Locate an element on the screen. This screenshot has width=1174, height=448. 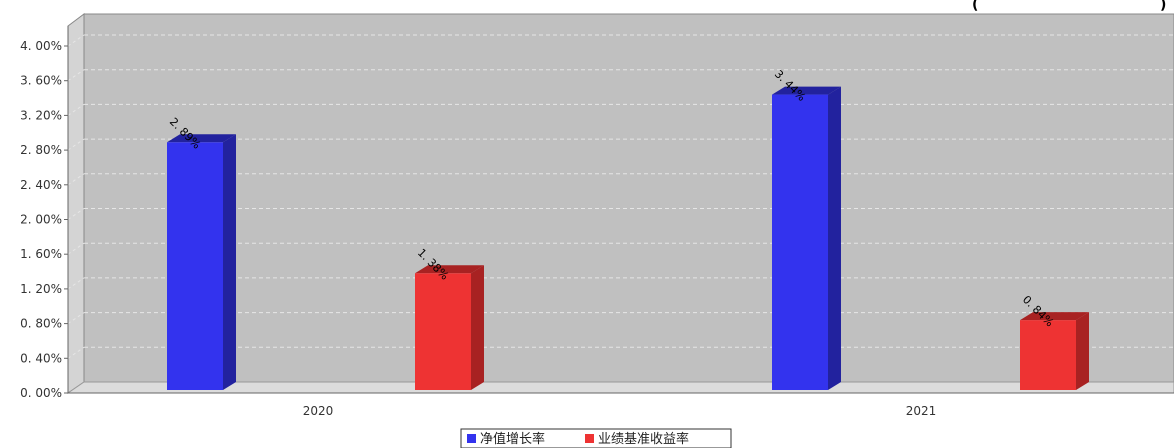
y-tick-label: 2. 00% is located at coordinates (41, 220).